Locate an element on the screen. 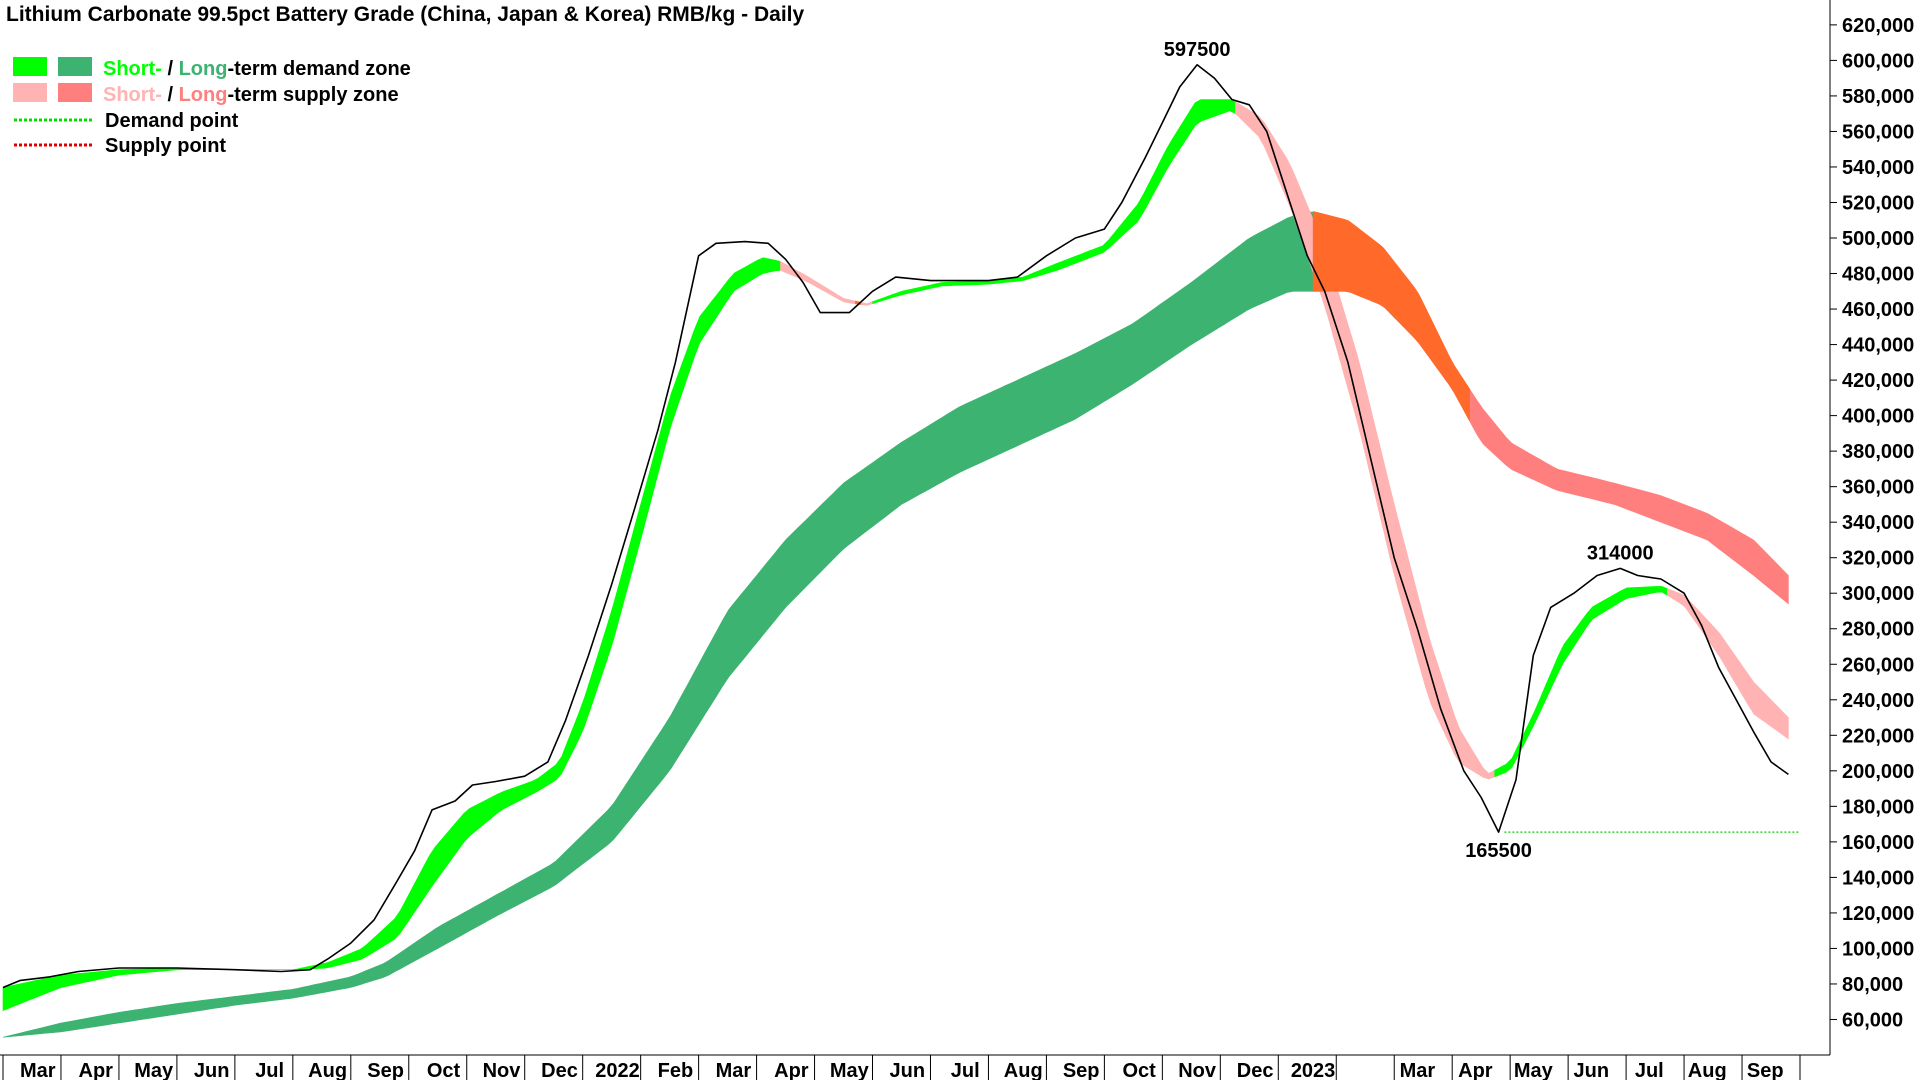  y-tick-label-4: 140,000 is located at coordinates (1878, 878).